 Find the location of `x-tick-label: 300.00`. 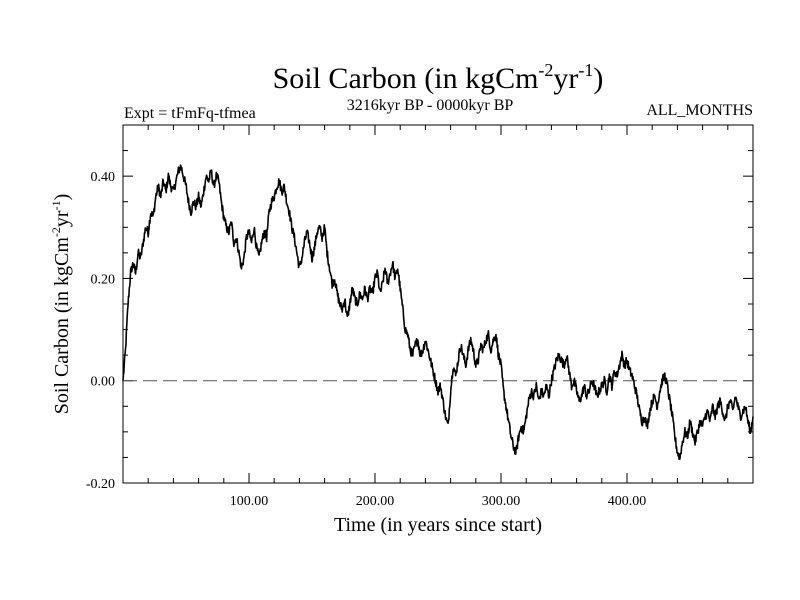

x-tick-label: 300.00 is located at coordinates (501, 501).